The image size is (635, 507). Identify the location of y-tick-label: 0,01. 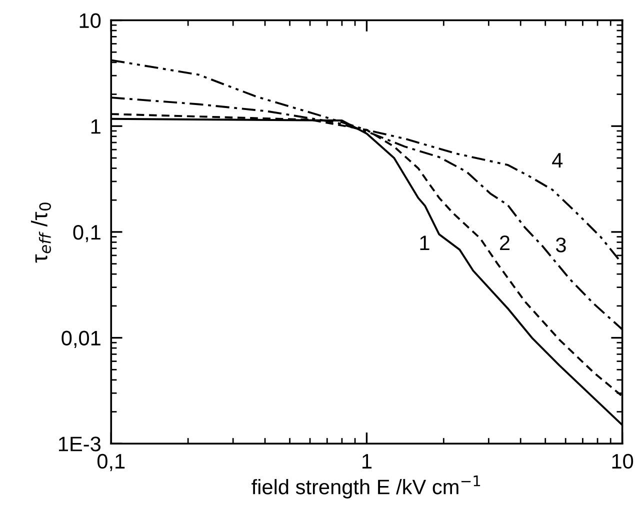
(81, 339).